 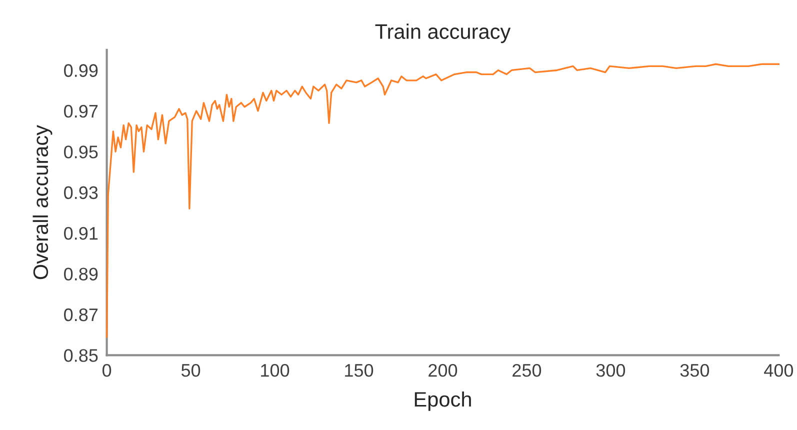 What do you see at coordinates (81, 233) in the screenshot?
I see `y-tick-label: 0.91` at bounding box center [81, 233].